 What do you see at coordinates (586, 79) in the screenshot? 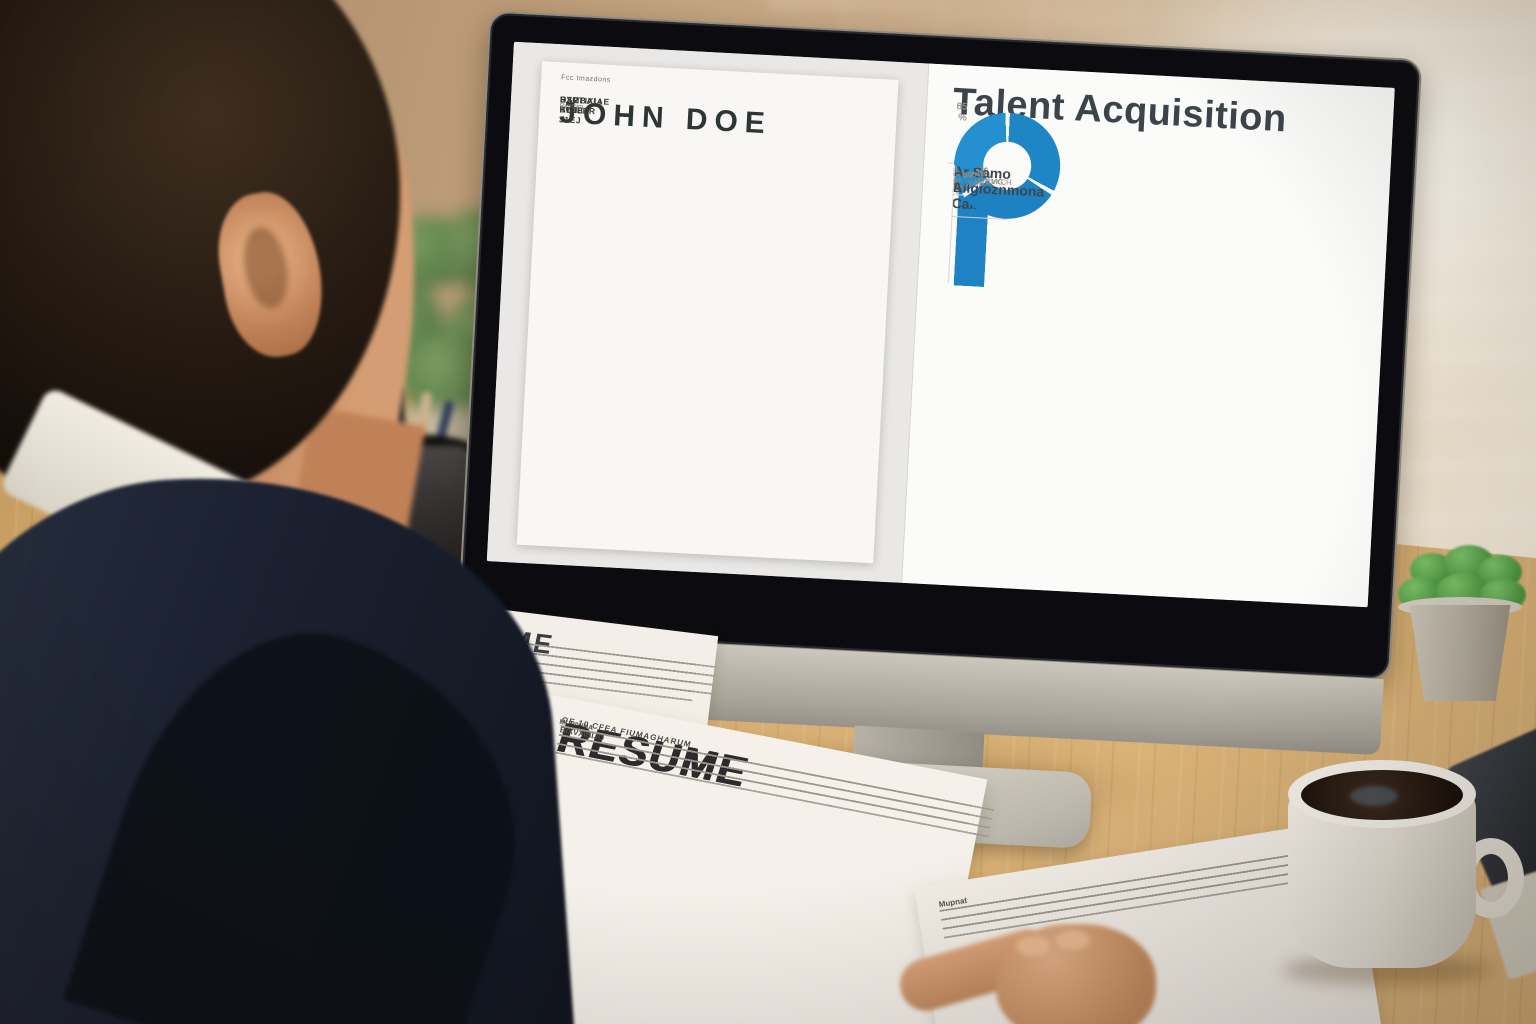
I see `resume-logo-text: Fcc tmazdons` at bounding box center [586, 79].